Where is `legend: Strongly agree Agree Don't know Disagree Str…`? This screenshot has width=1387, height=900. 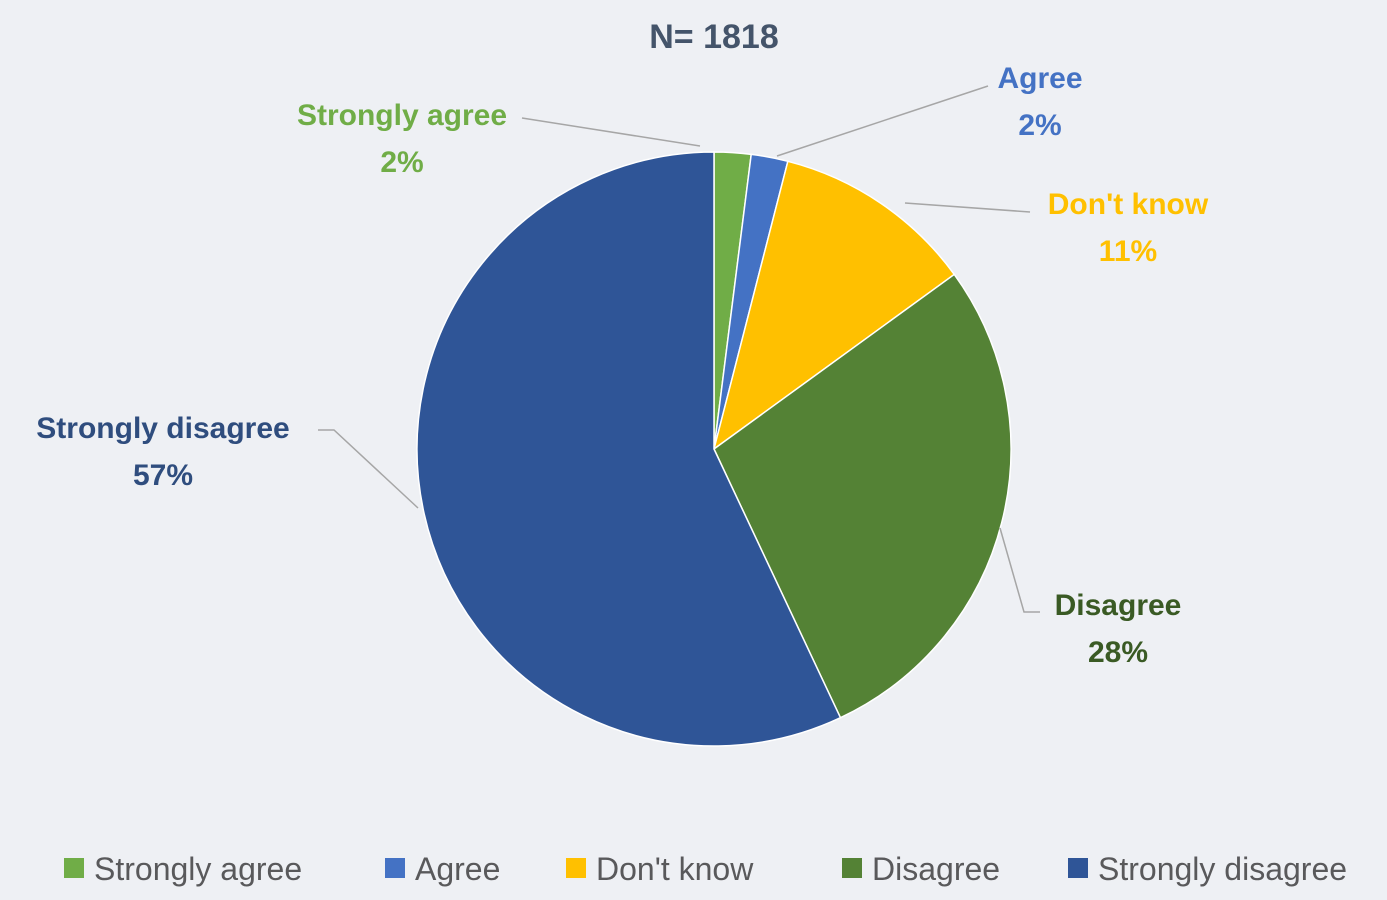 legend: Strongly agree Agree Don't know Disagree Str… is located at coordinates (705, 869).